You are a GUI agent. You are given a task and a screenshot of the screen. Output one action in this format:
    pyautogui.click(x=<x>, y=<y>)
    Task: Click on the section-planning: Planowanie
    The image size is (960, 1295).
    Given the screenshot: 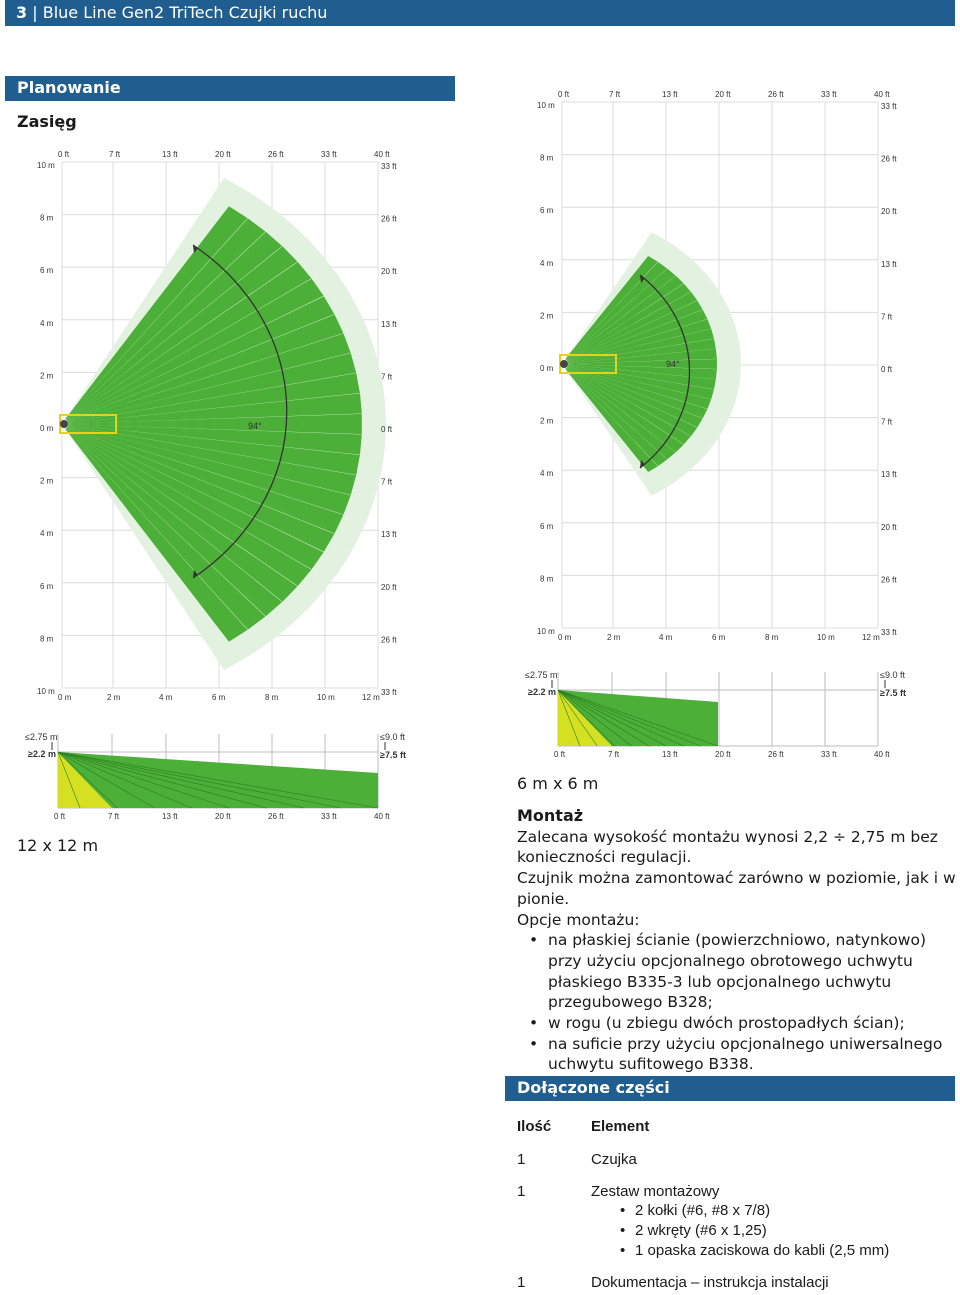 What is the action you would take?
    pyautogui.click(x=230, y=88)
    